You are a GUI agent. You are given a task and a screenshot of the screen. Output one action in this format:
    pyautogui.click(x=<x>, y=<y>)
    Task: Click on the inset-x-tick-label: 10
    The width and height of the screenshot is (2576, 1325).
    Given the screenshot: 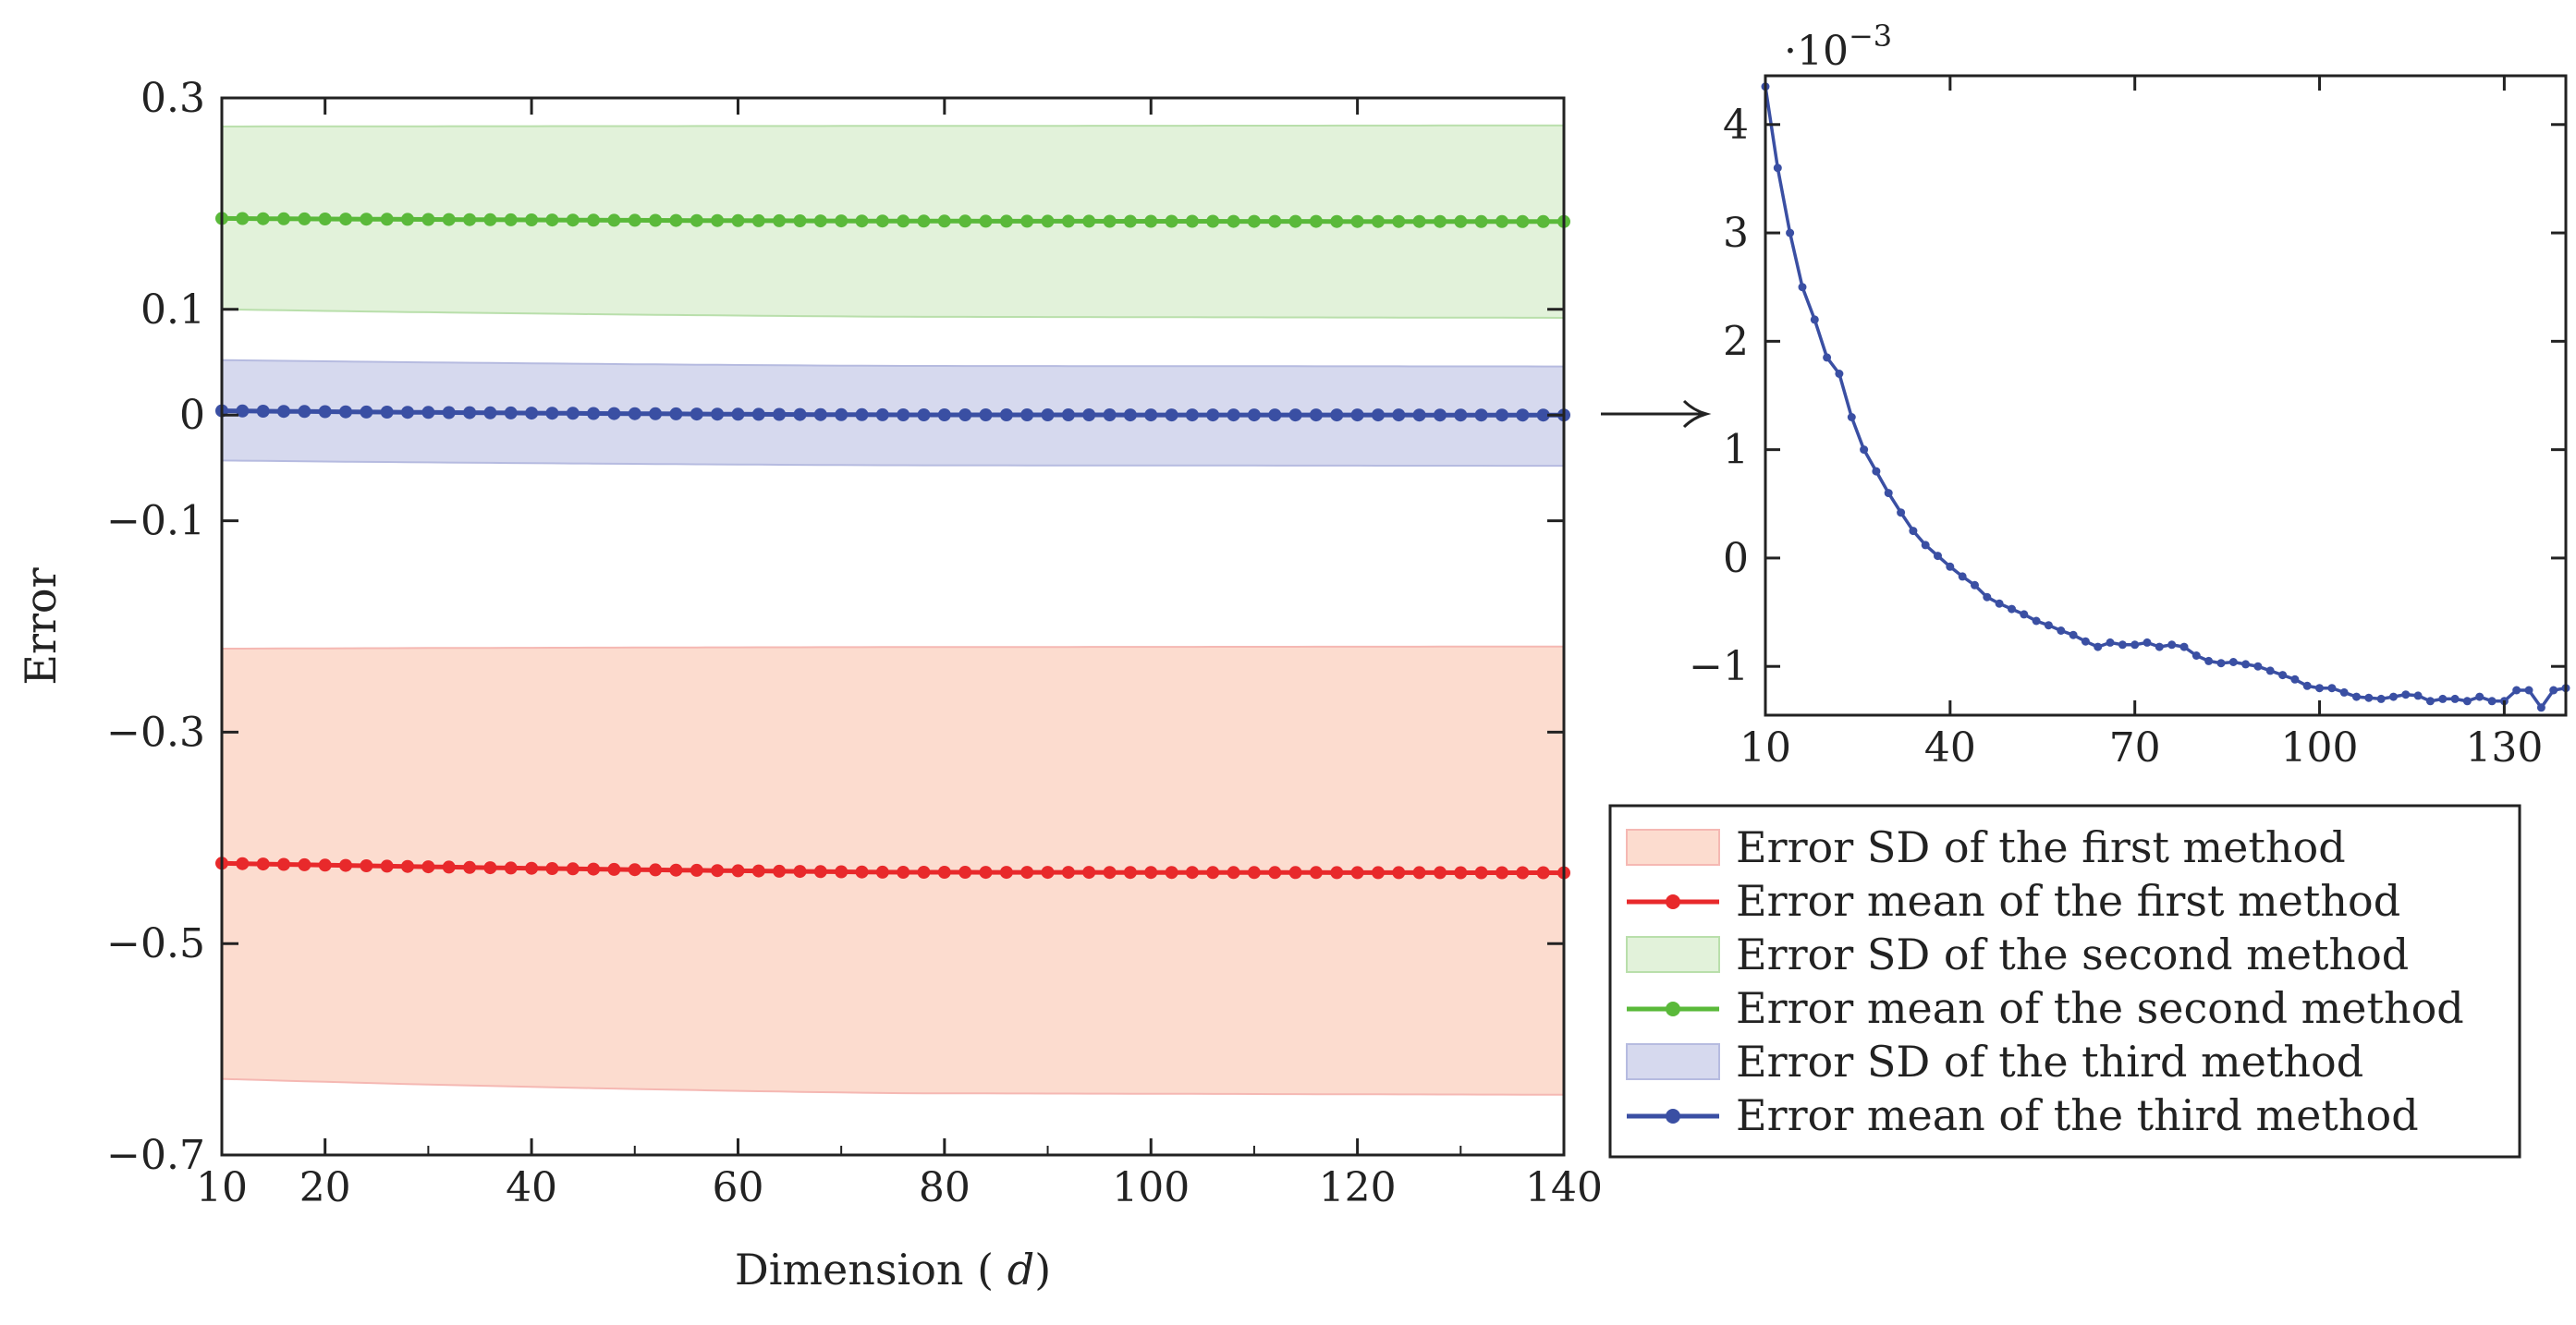 What is the action you would take?
    pyautogui.click(x=1765, y=748)
    